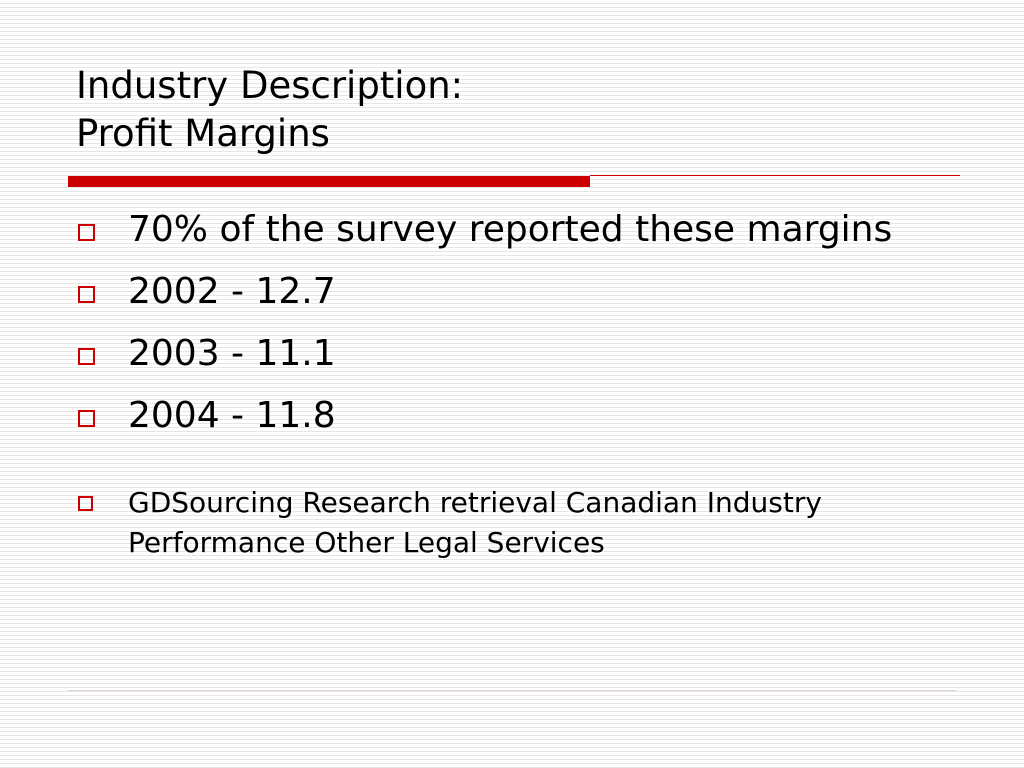  Describe the element at coordinates (232, 353) in the screenshot. I see `bullet-text: 2003 - 11.1` at that location.